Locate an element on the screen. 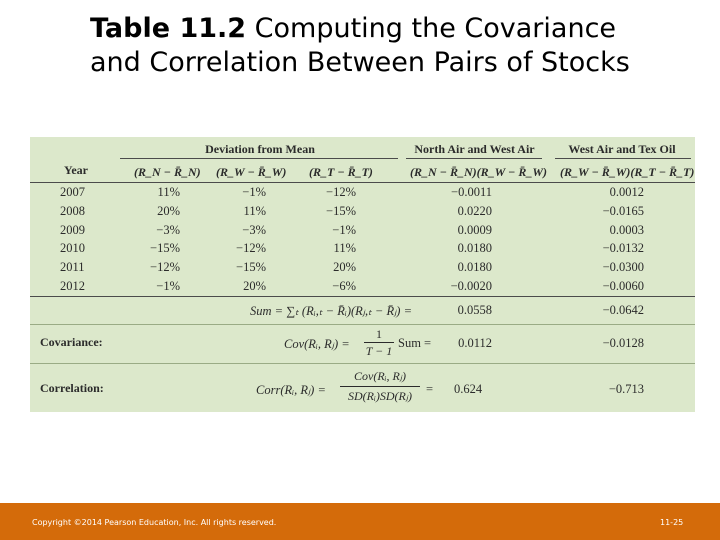 This screenshot has height=540, width=720. col-header-year: Year is located at coordinates (76, 170).